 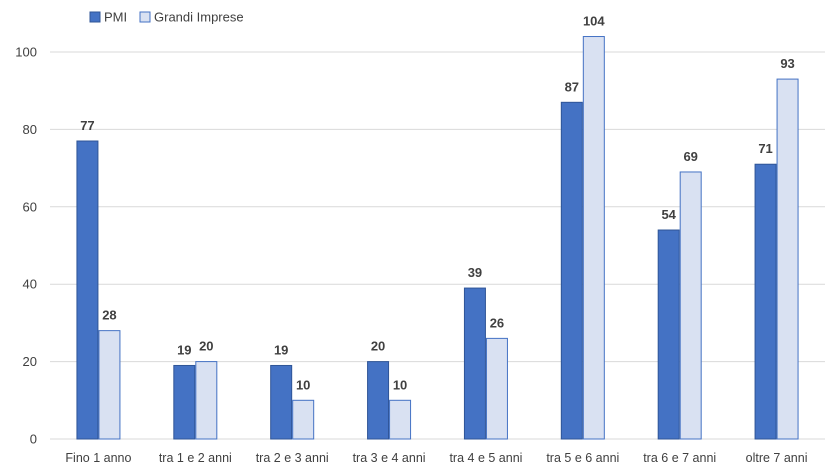 I want to click on data-label: 87, so click(x=572, y=86).